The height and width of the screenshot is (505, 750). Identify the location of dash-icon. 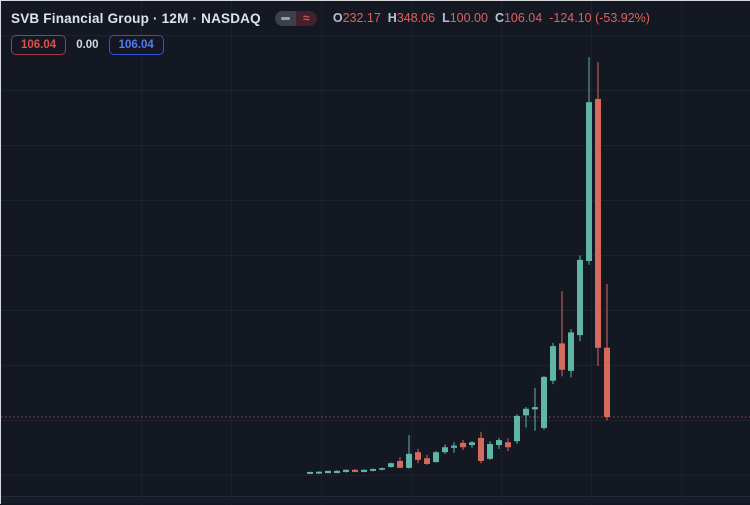
(285, 18).